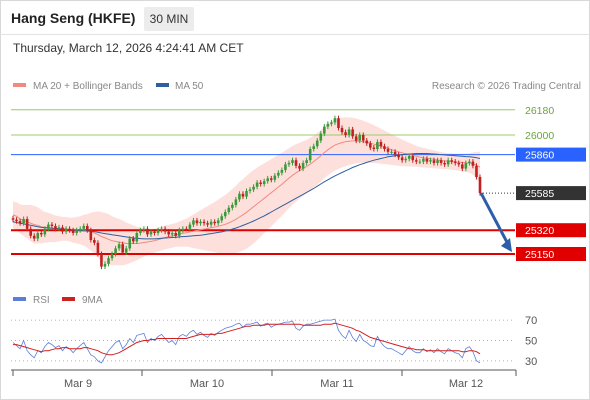  What do you see at coordinates (336, 384) in the screenshot?
I see `x-tick-label: Mar 11` at bounding box center [336, 384].